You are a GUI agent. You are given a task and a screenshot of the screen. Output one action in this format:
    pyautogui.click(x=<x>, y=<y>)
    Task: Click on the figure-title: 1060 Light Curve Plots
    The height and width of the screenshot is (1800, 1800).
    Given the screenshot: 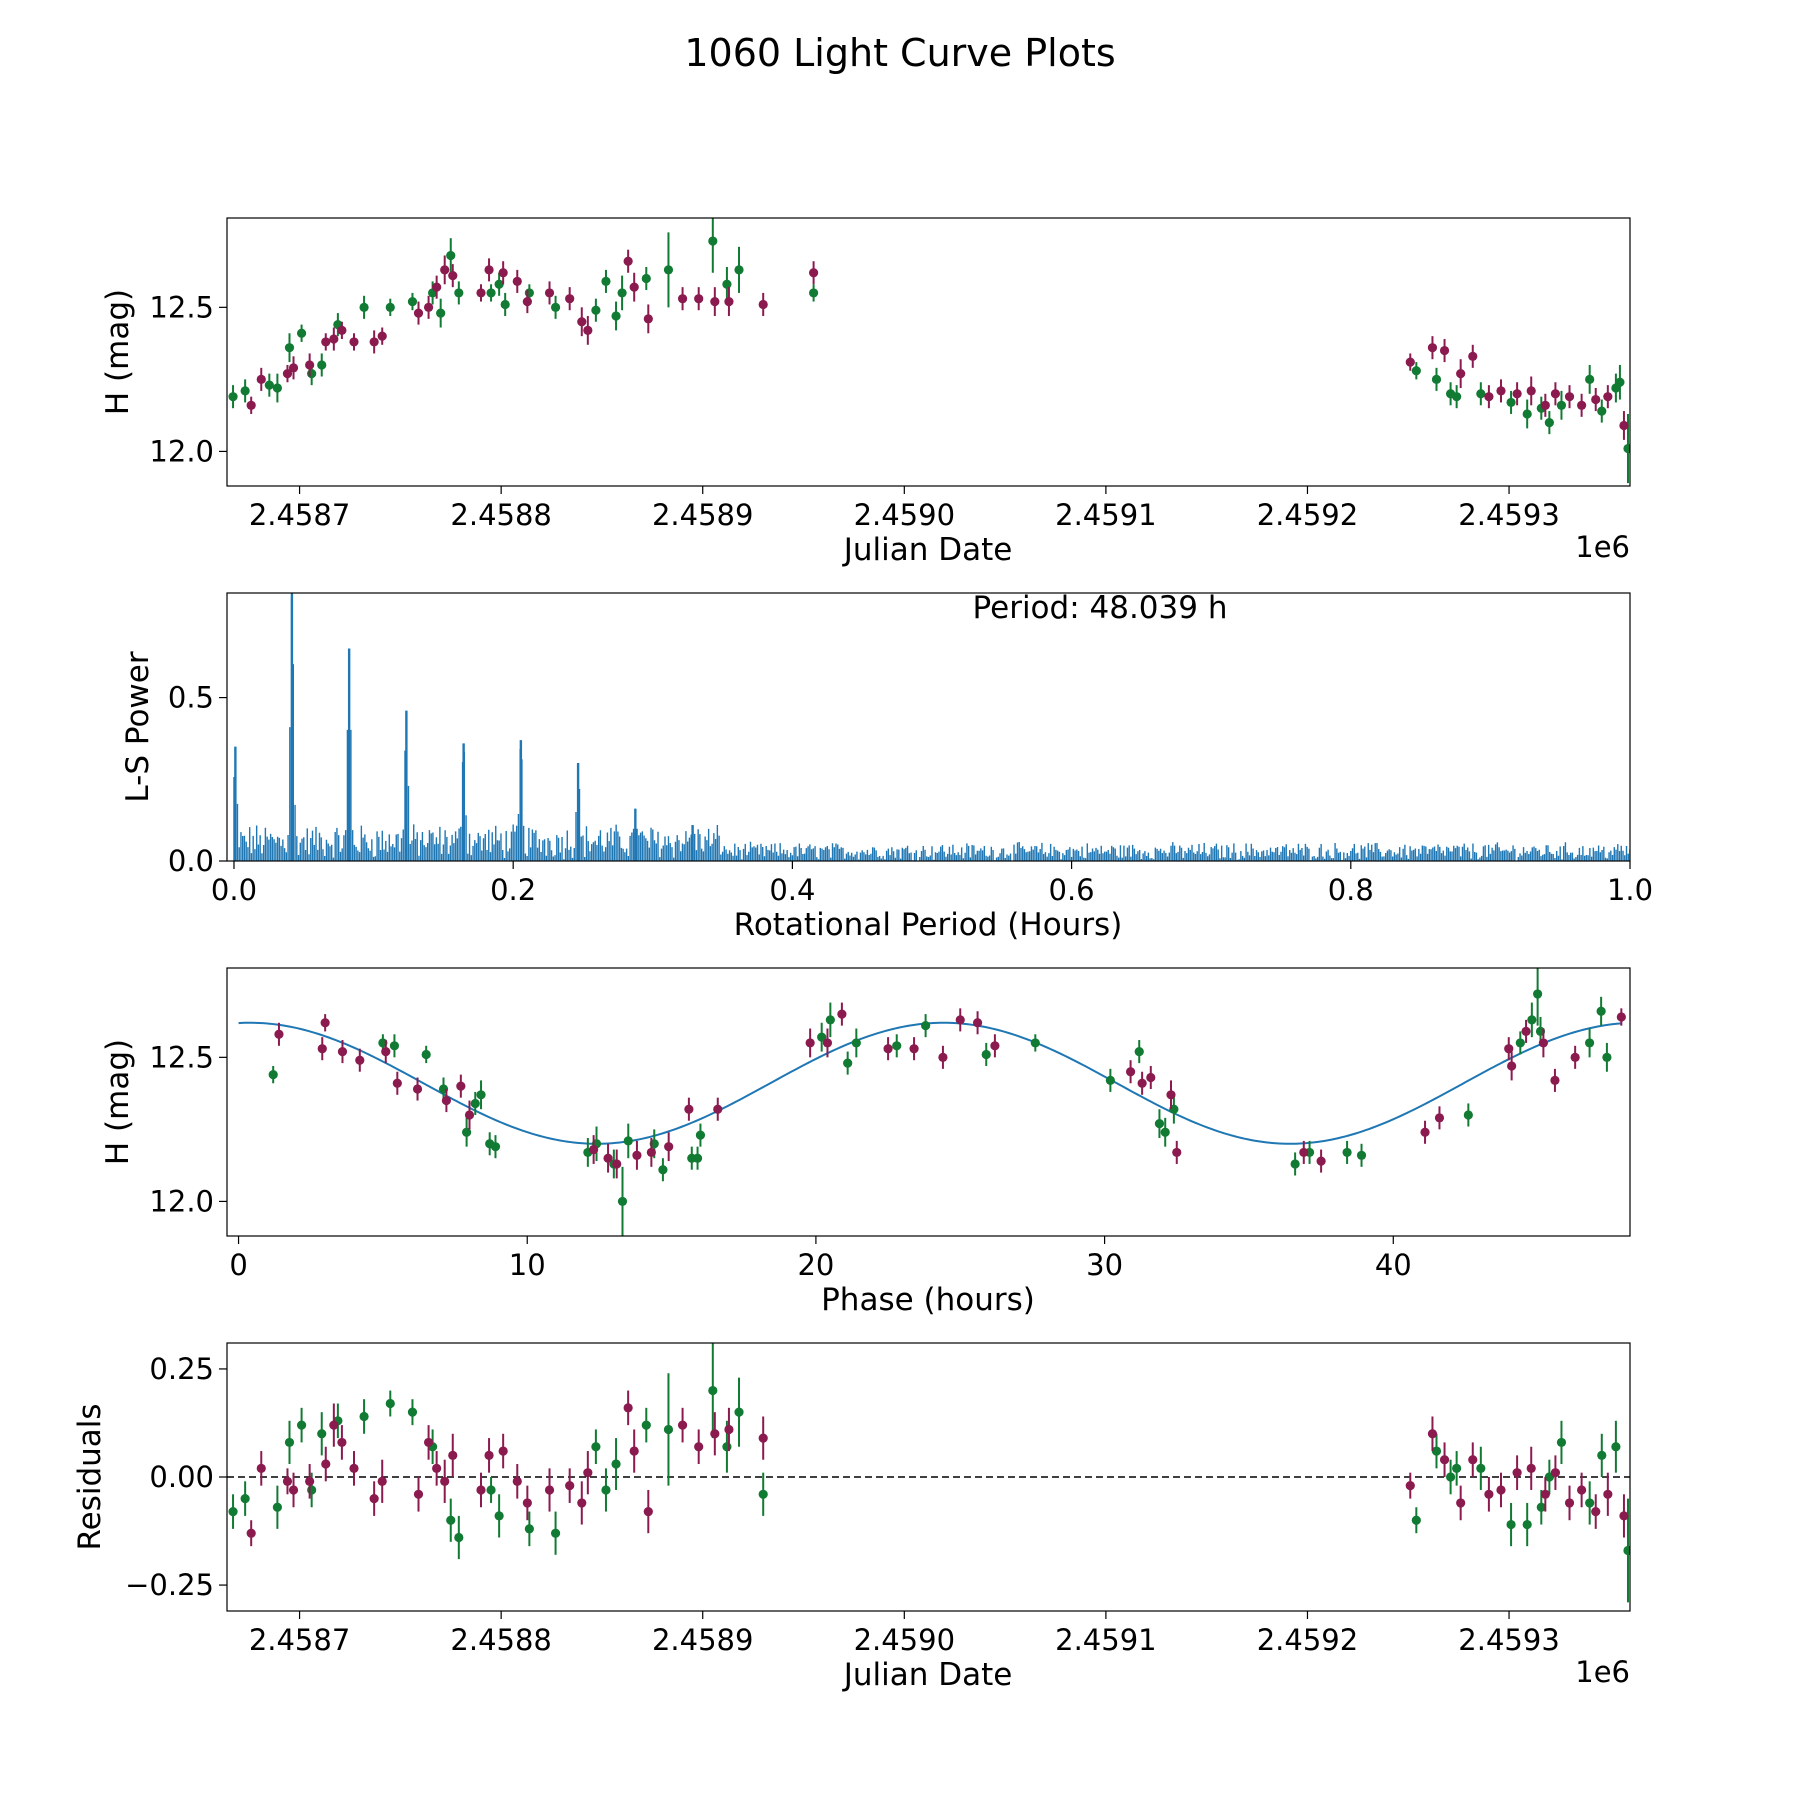 What is the action you would take?
    pyautogui.click(x=899, y=53)
    